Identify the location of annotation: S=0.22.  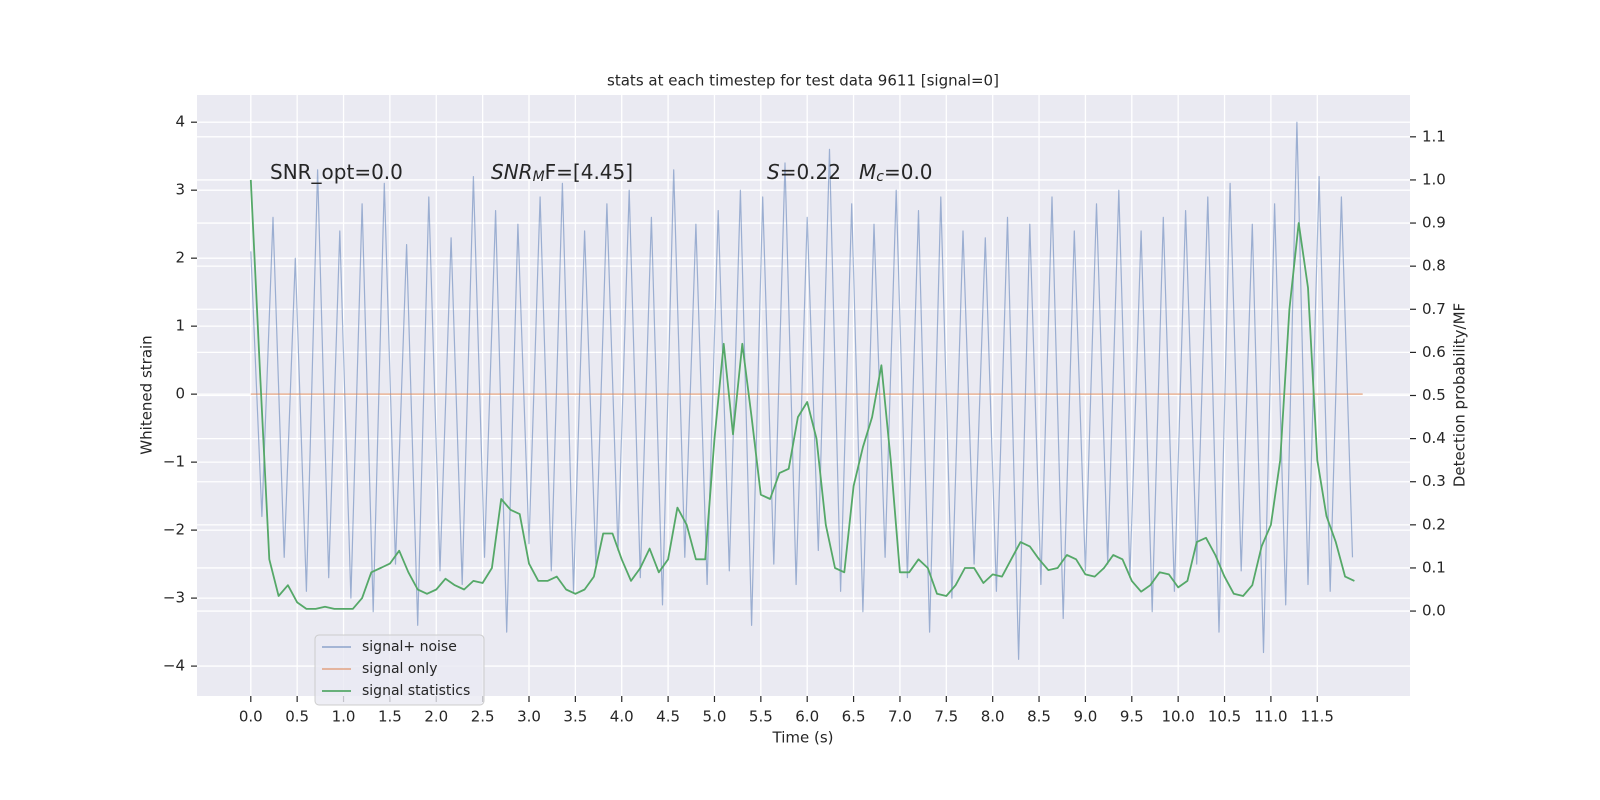
(804, 172).